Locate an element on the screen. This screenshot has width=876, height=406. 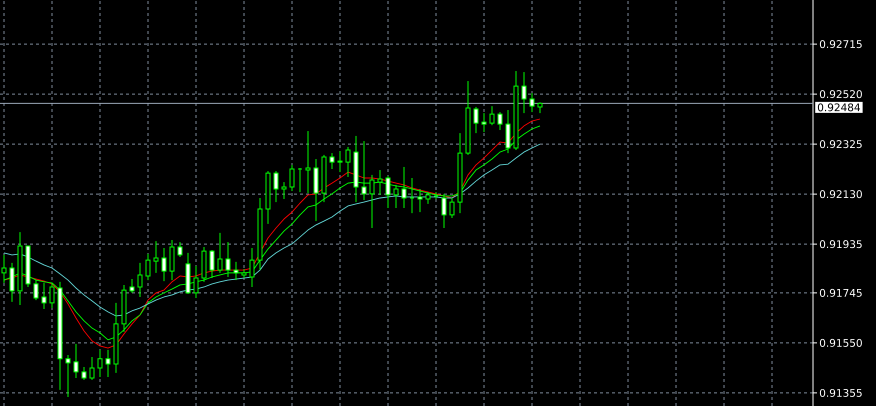
ref-line-label: 0.92484 is located at coordinates (839, 107).